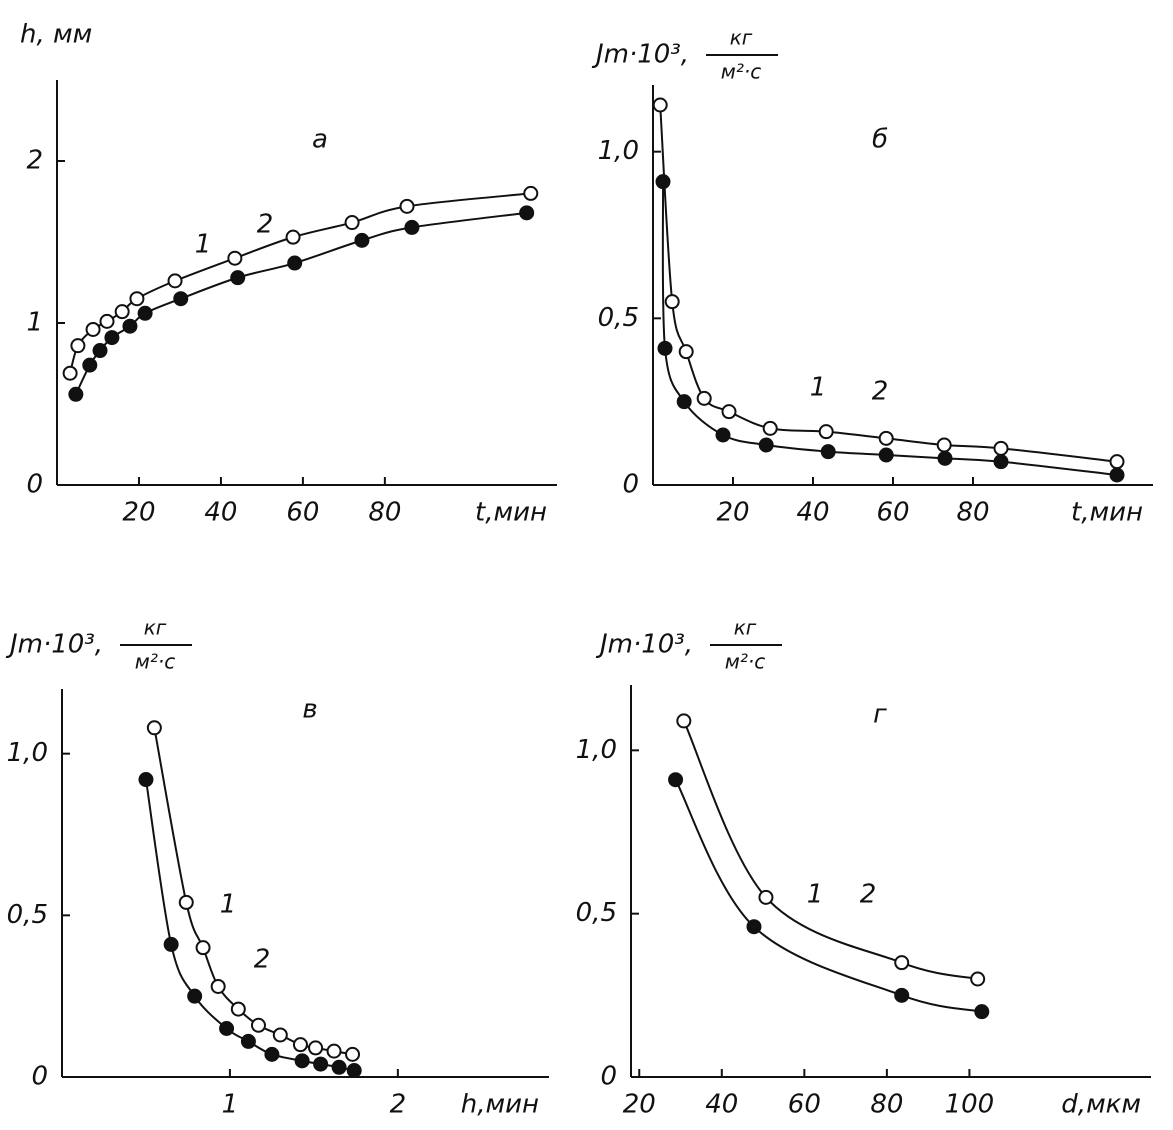 The image size is (1173, 1130). I want to click on x-axis-label: d,мкм, so click(1101, 1105).